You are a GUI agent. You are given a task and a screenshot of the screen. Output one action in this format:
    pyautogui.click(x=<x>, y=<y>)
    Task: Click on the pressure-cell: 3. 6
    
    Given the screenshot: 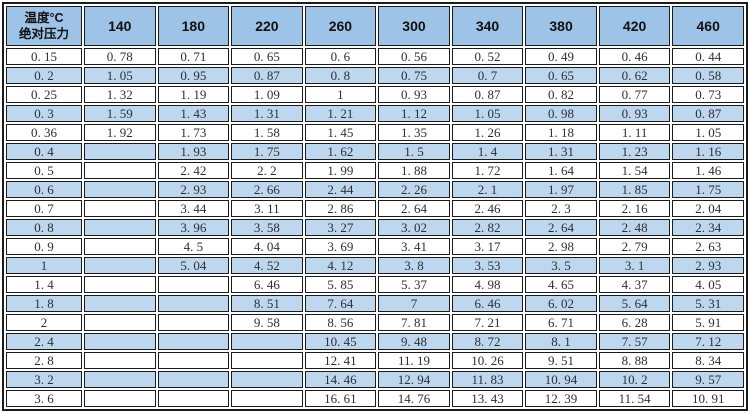 What is the action you would take?
    pyautogui.click(x=44, y=398)
    